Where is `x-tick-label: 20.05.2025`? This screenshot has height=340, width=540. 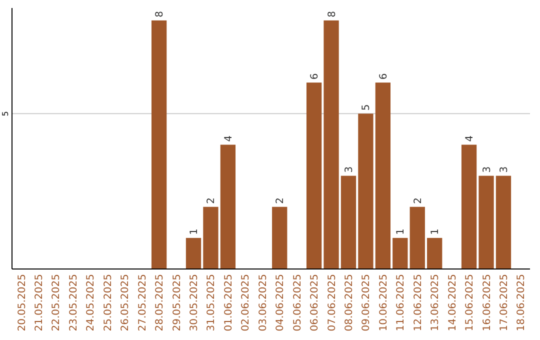
x-tick-label: 20.05.2025 is located at coordinates (22, 303).